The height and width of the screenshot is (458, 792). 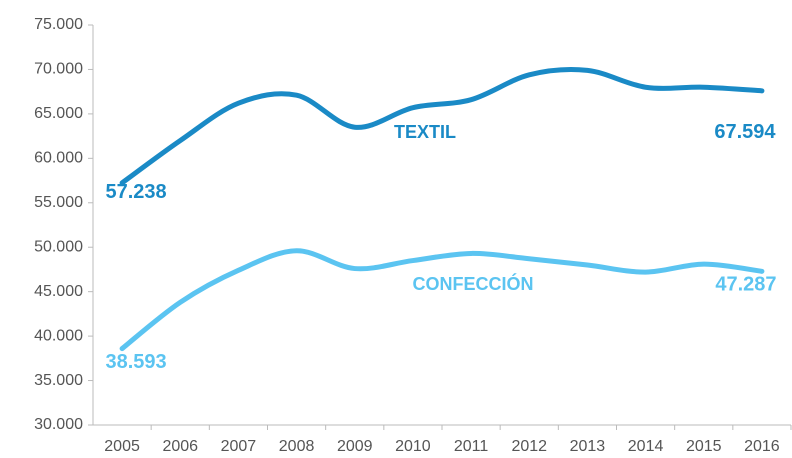 What do you see at coordinates (588, 446) in the screenshot?
I see `x-tick-label: 2013` at bounding box center [588, 446].